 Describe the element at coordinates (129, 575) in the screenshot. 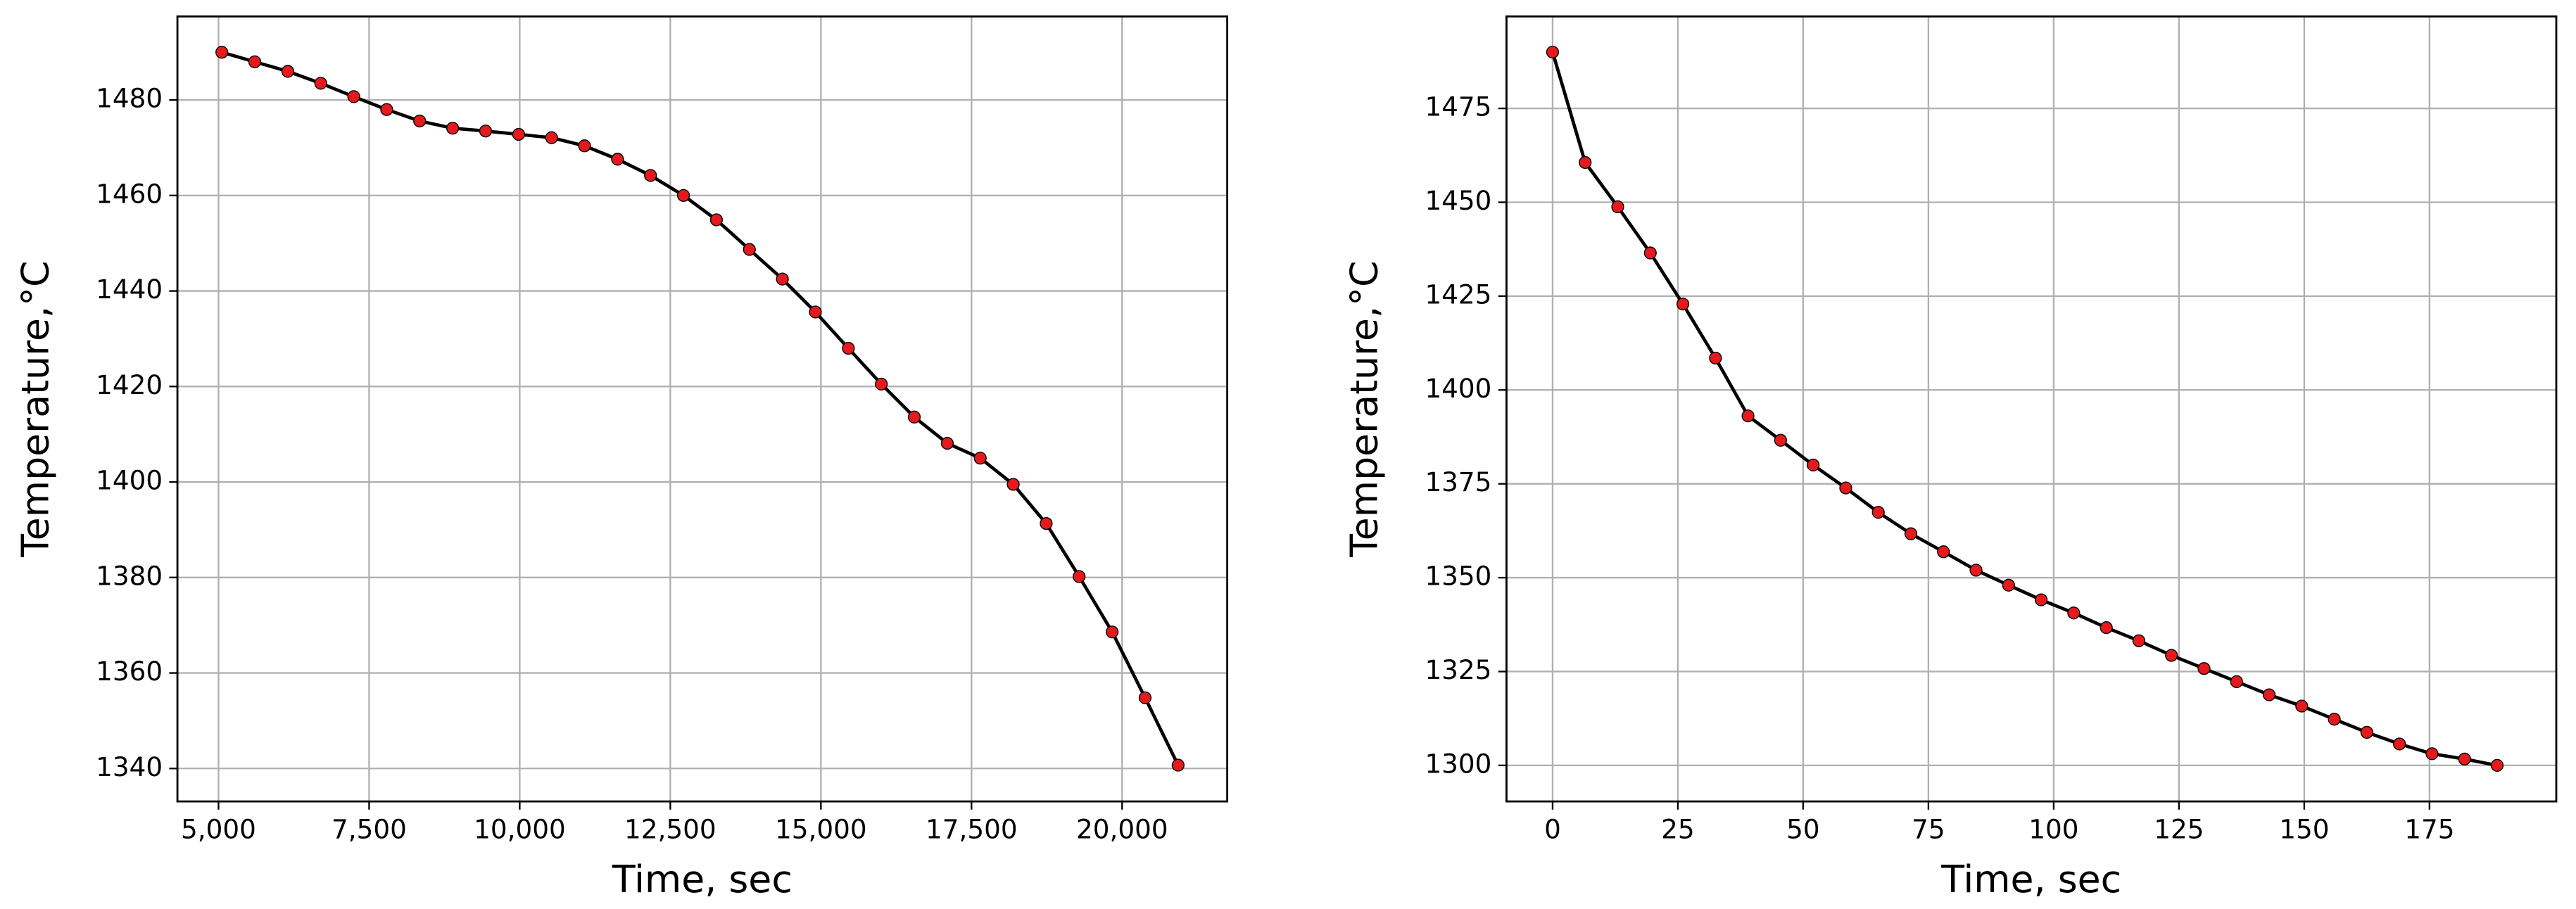

I see `y-tick-label: 1380` at that location.